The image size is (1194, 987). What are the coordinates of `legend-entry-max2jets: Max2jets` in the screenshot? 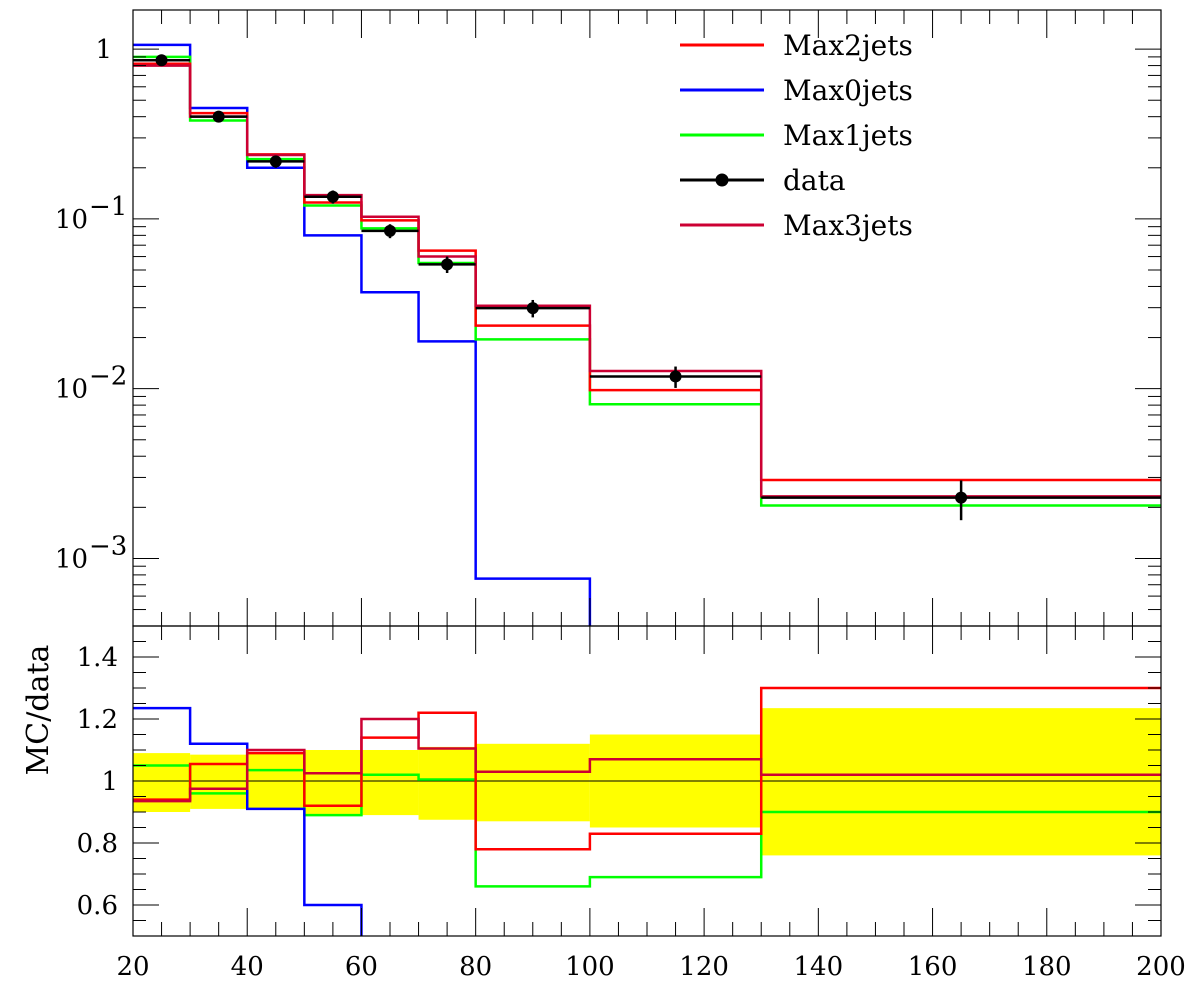 It's located at (796, 45).